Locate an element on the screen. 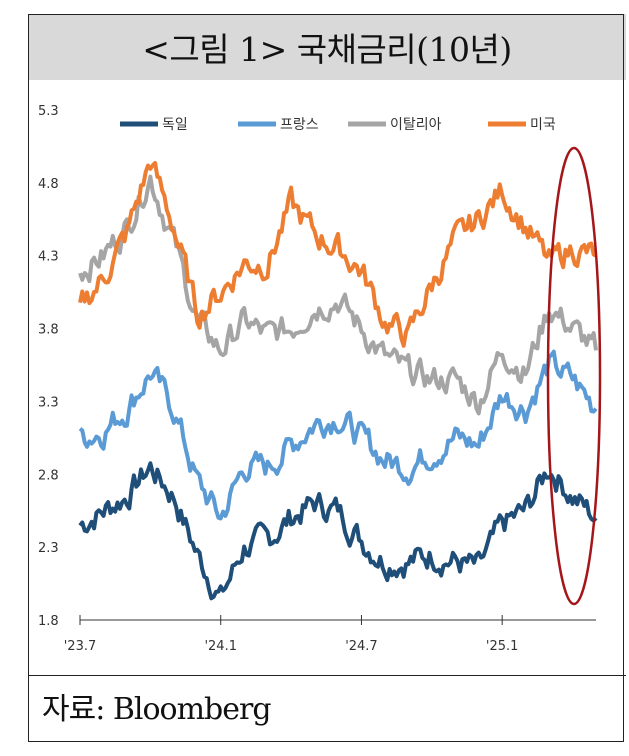 This screenshot has height=756, width=629. chart-title: <그림 1> 국채금리(10년) is located at coordinates (327, 49).